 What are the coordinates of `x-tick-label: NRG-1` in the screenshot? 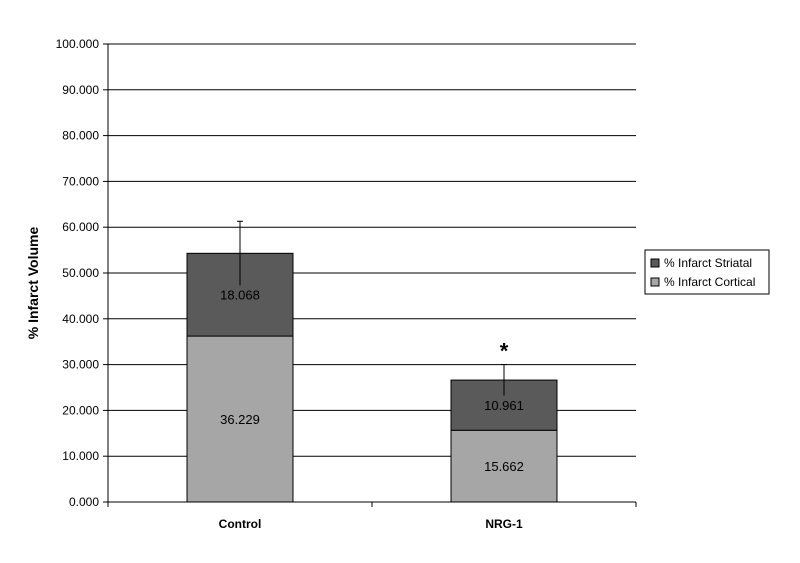 It's located at (504, 524).